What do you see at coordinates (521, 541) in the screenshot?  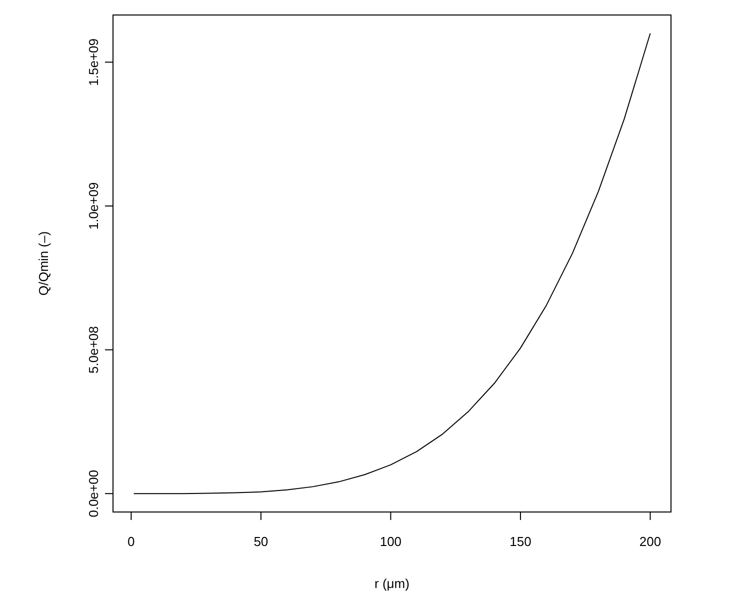 I see `x-tick-label: 150` at bounding box center [521, 541].